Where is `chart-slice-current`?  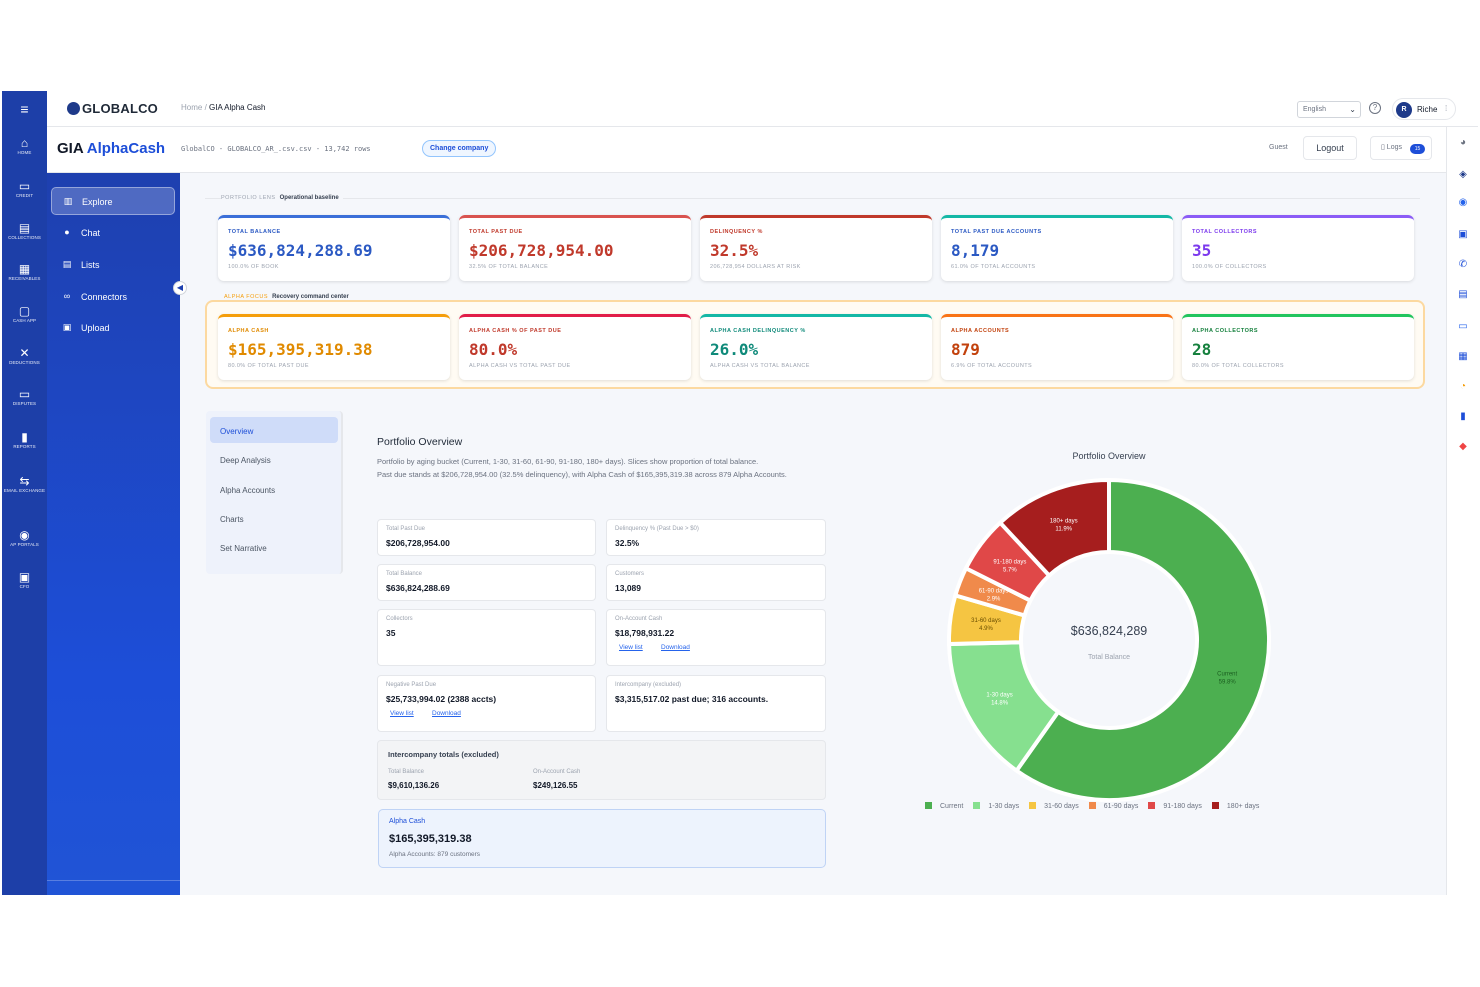
chart-slice-current is located at coordinates (1142, 639).